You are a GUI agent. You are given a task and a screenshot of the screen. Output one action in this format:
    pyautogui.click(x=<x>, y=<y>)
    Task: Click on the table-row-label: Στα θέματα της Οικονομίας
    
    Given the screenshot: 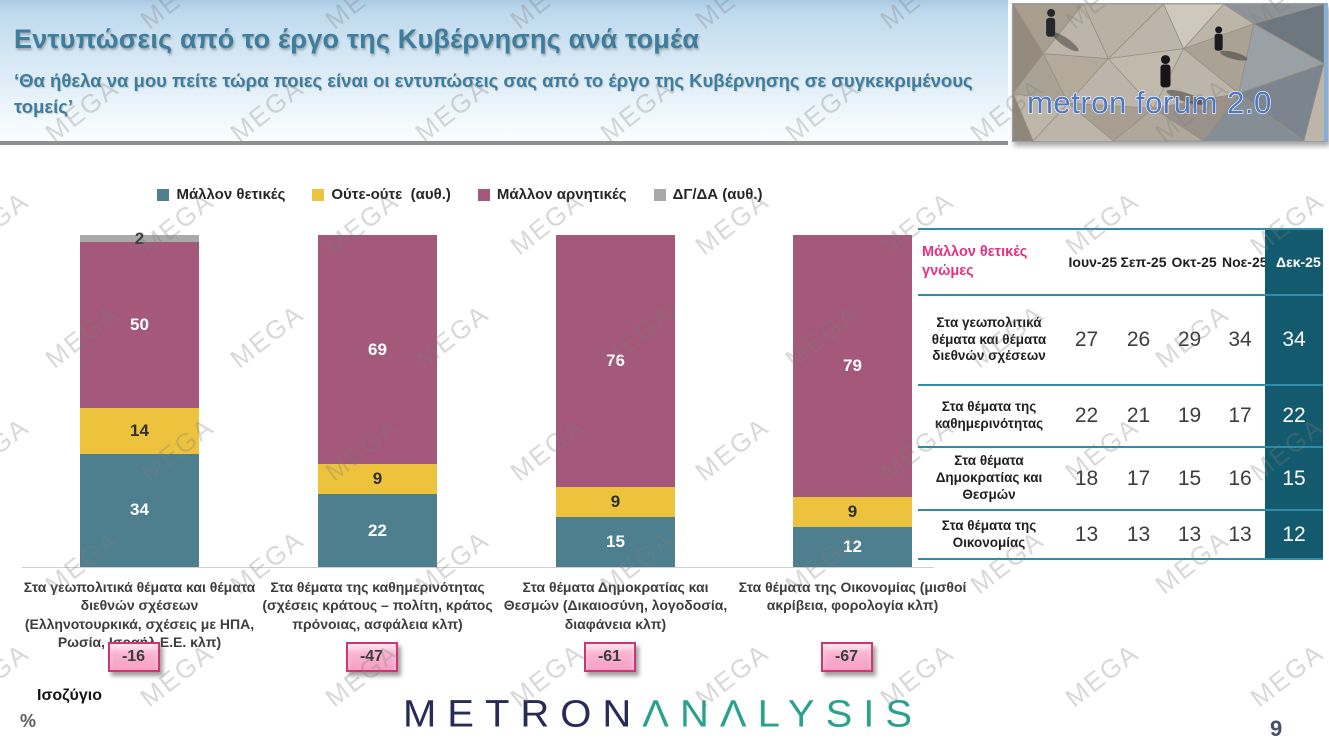 What is the action you would take?
    pyautogui.click(x=989, y=535)
    